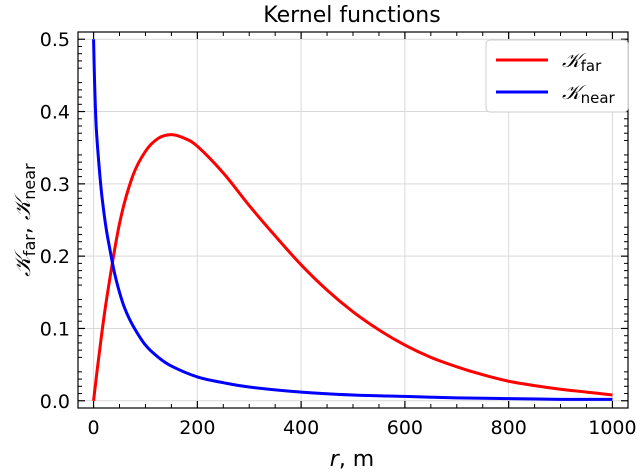  Describe the element at coordinates (405, 428) in the screenshot. I see `x-tick-label: 600` at that location.